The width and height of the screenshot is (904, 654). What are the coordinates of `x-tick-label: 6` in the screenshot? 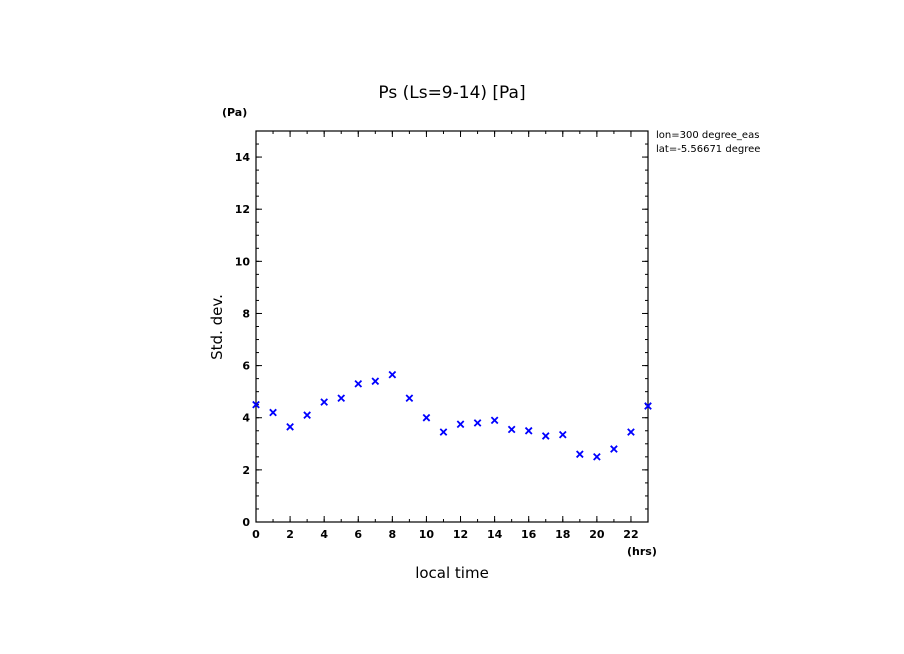 It's located at (358, 534).